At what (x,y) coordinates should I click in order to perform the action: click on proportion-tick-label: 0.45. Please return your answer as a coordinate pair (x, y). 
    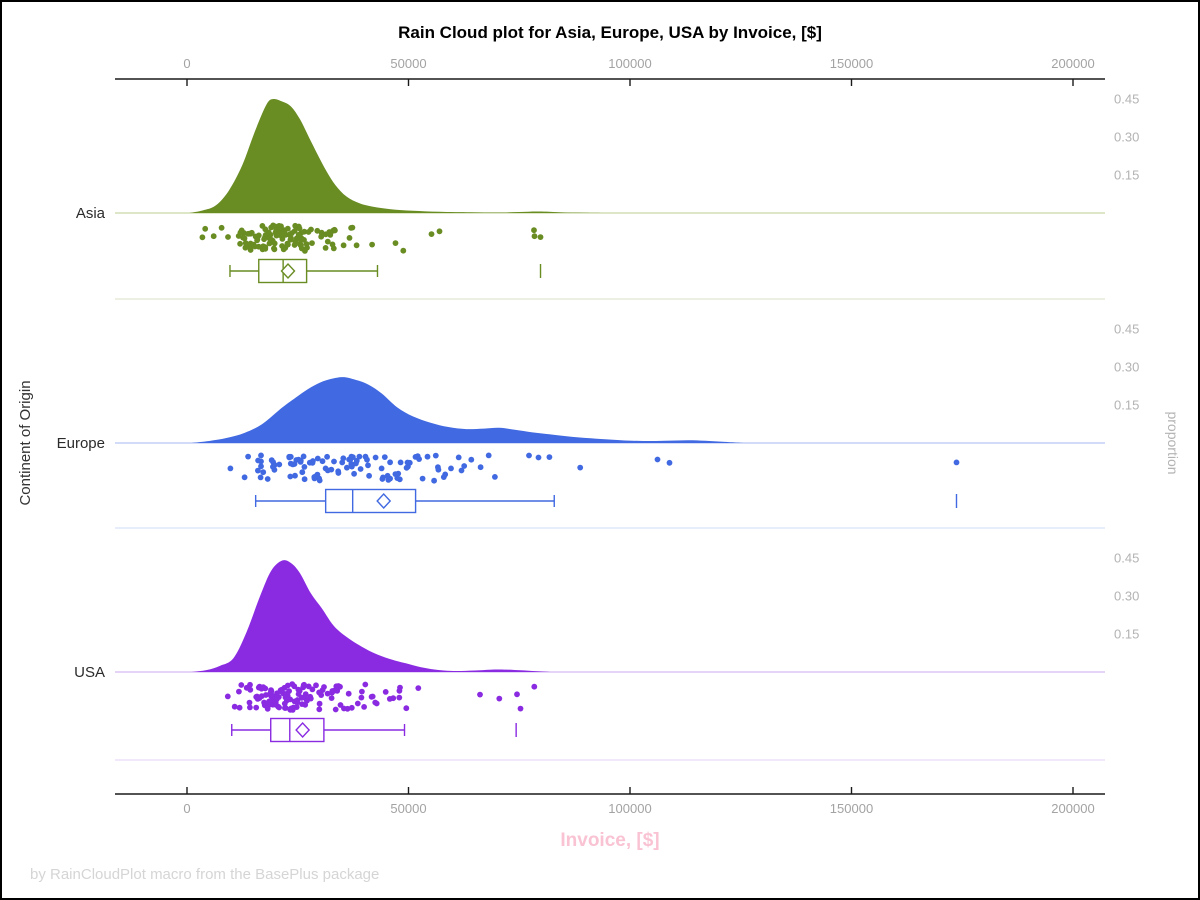
    Looking at the image, I should click on (1126, 329).